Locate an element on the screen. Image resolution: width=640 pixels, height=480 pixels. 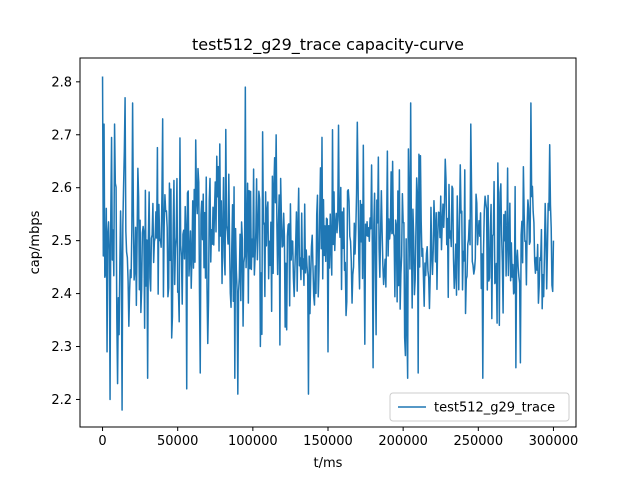
y-tick-label: 2.6 is located at coordinates (61, 188).